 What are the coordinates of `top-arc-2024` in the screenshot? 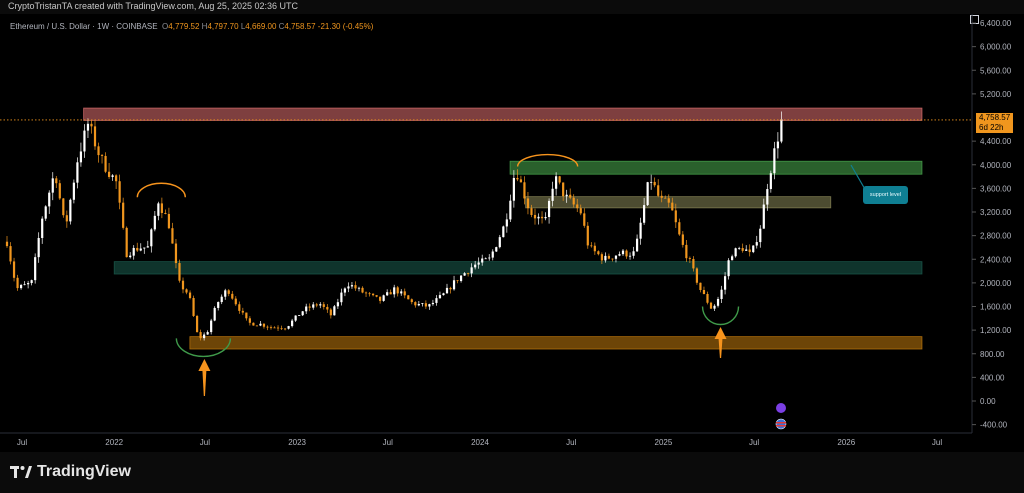 It's located at (547, 160).